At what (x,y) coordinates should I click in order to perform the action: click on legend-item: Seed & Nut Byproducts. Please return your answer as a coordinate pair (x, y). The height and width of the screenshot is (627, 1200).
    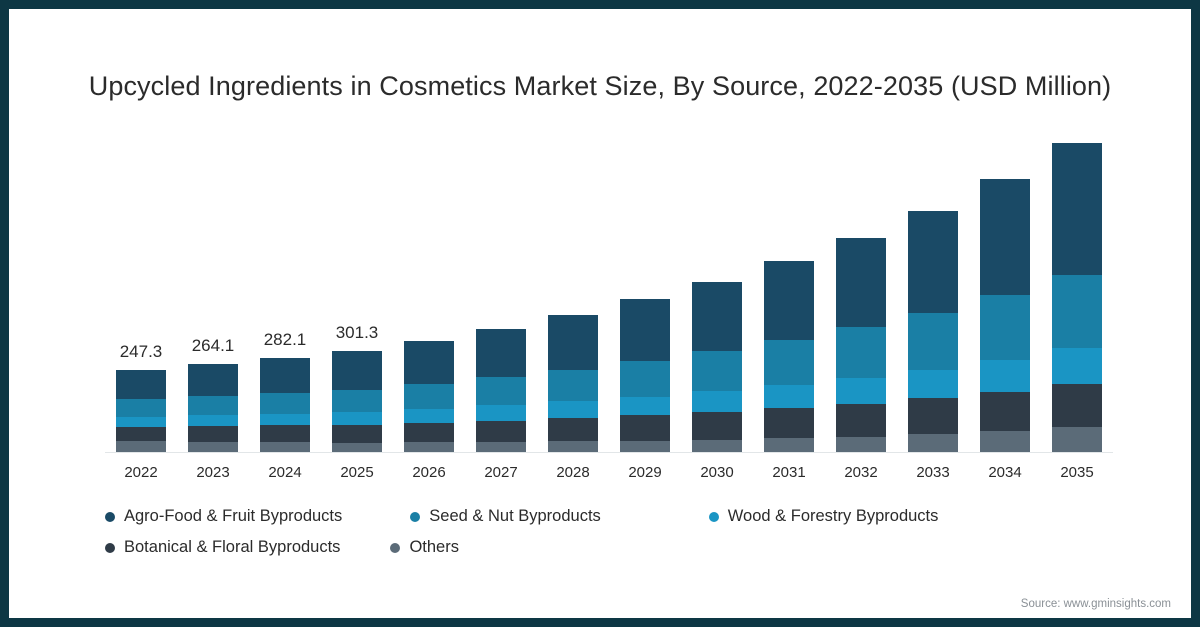
    Looking at the image, I should click on (505, 516).